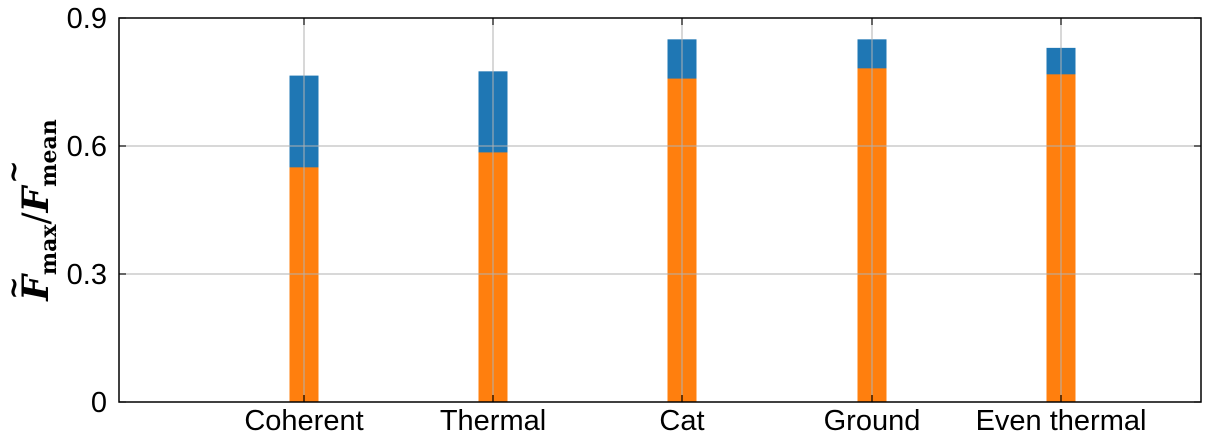 The width and height of the screenshot is (1213, 434). What do you see at coordinates (36, 287) in the screenshot?
I see `ylabel-f1: F` at bounding box center [36, 287].